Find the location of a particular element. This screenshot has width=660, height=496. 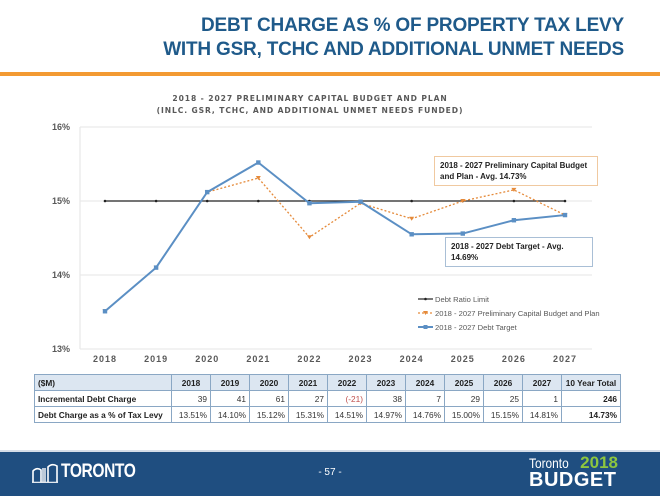

slide-title-line-1: DEBT CHARGE AS % OF PROPERTY TAX LEVY is located at coordinates (412, 25).